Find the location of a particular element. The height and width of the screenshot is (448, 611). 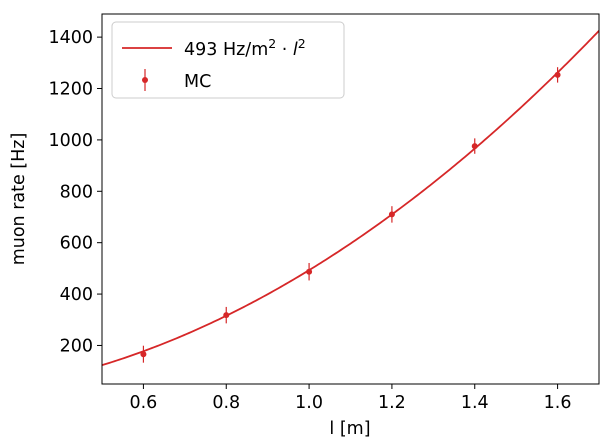

y-tick-label: 1400 is located at coordinates (70, 38).